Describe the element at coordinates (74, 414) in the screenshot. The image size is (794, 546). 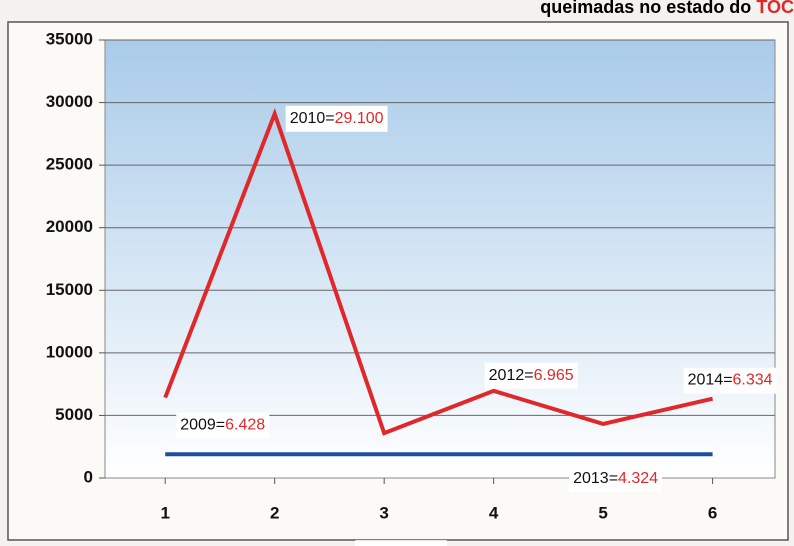
I see `y-tick-label: 5000` at that location.